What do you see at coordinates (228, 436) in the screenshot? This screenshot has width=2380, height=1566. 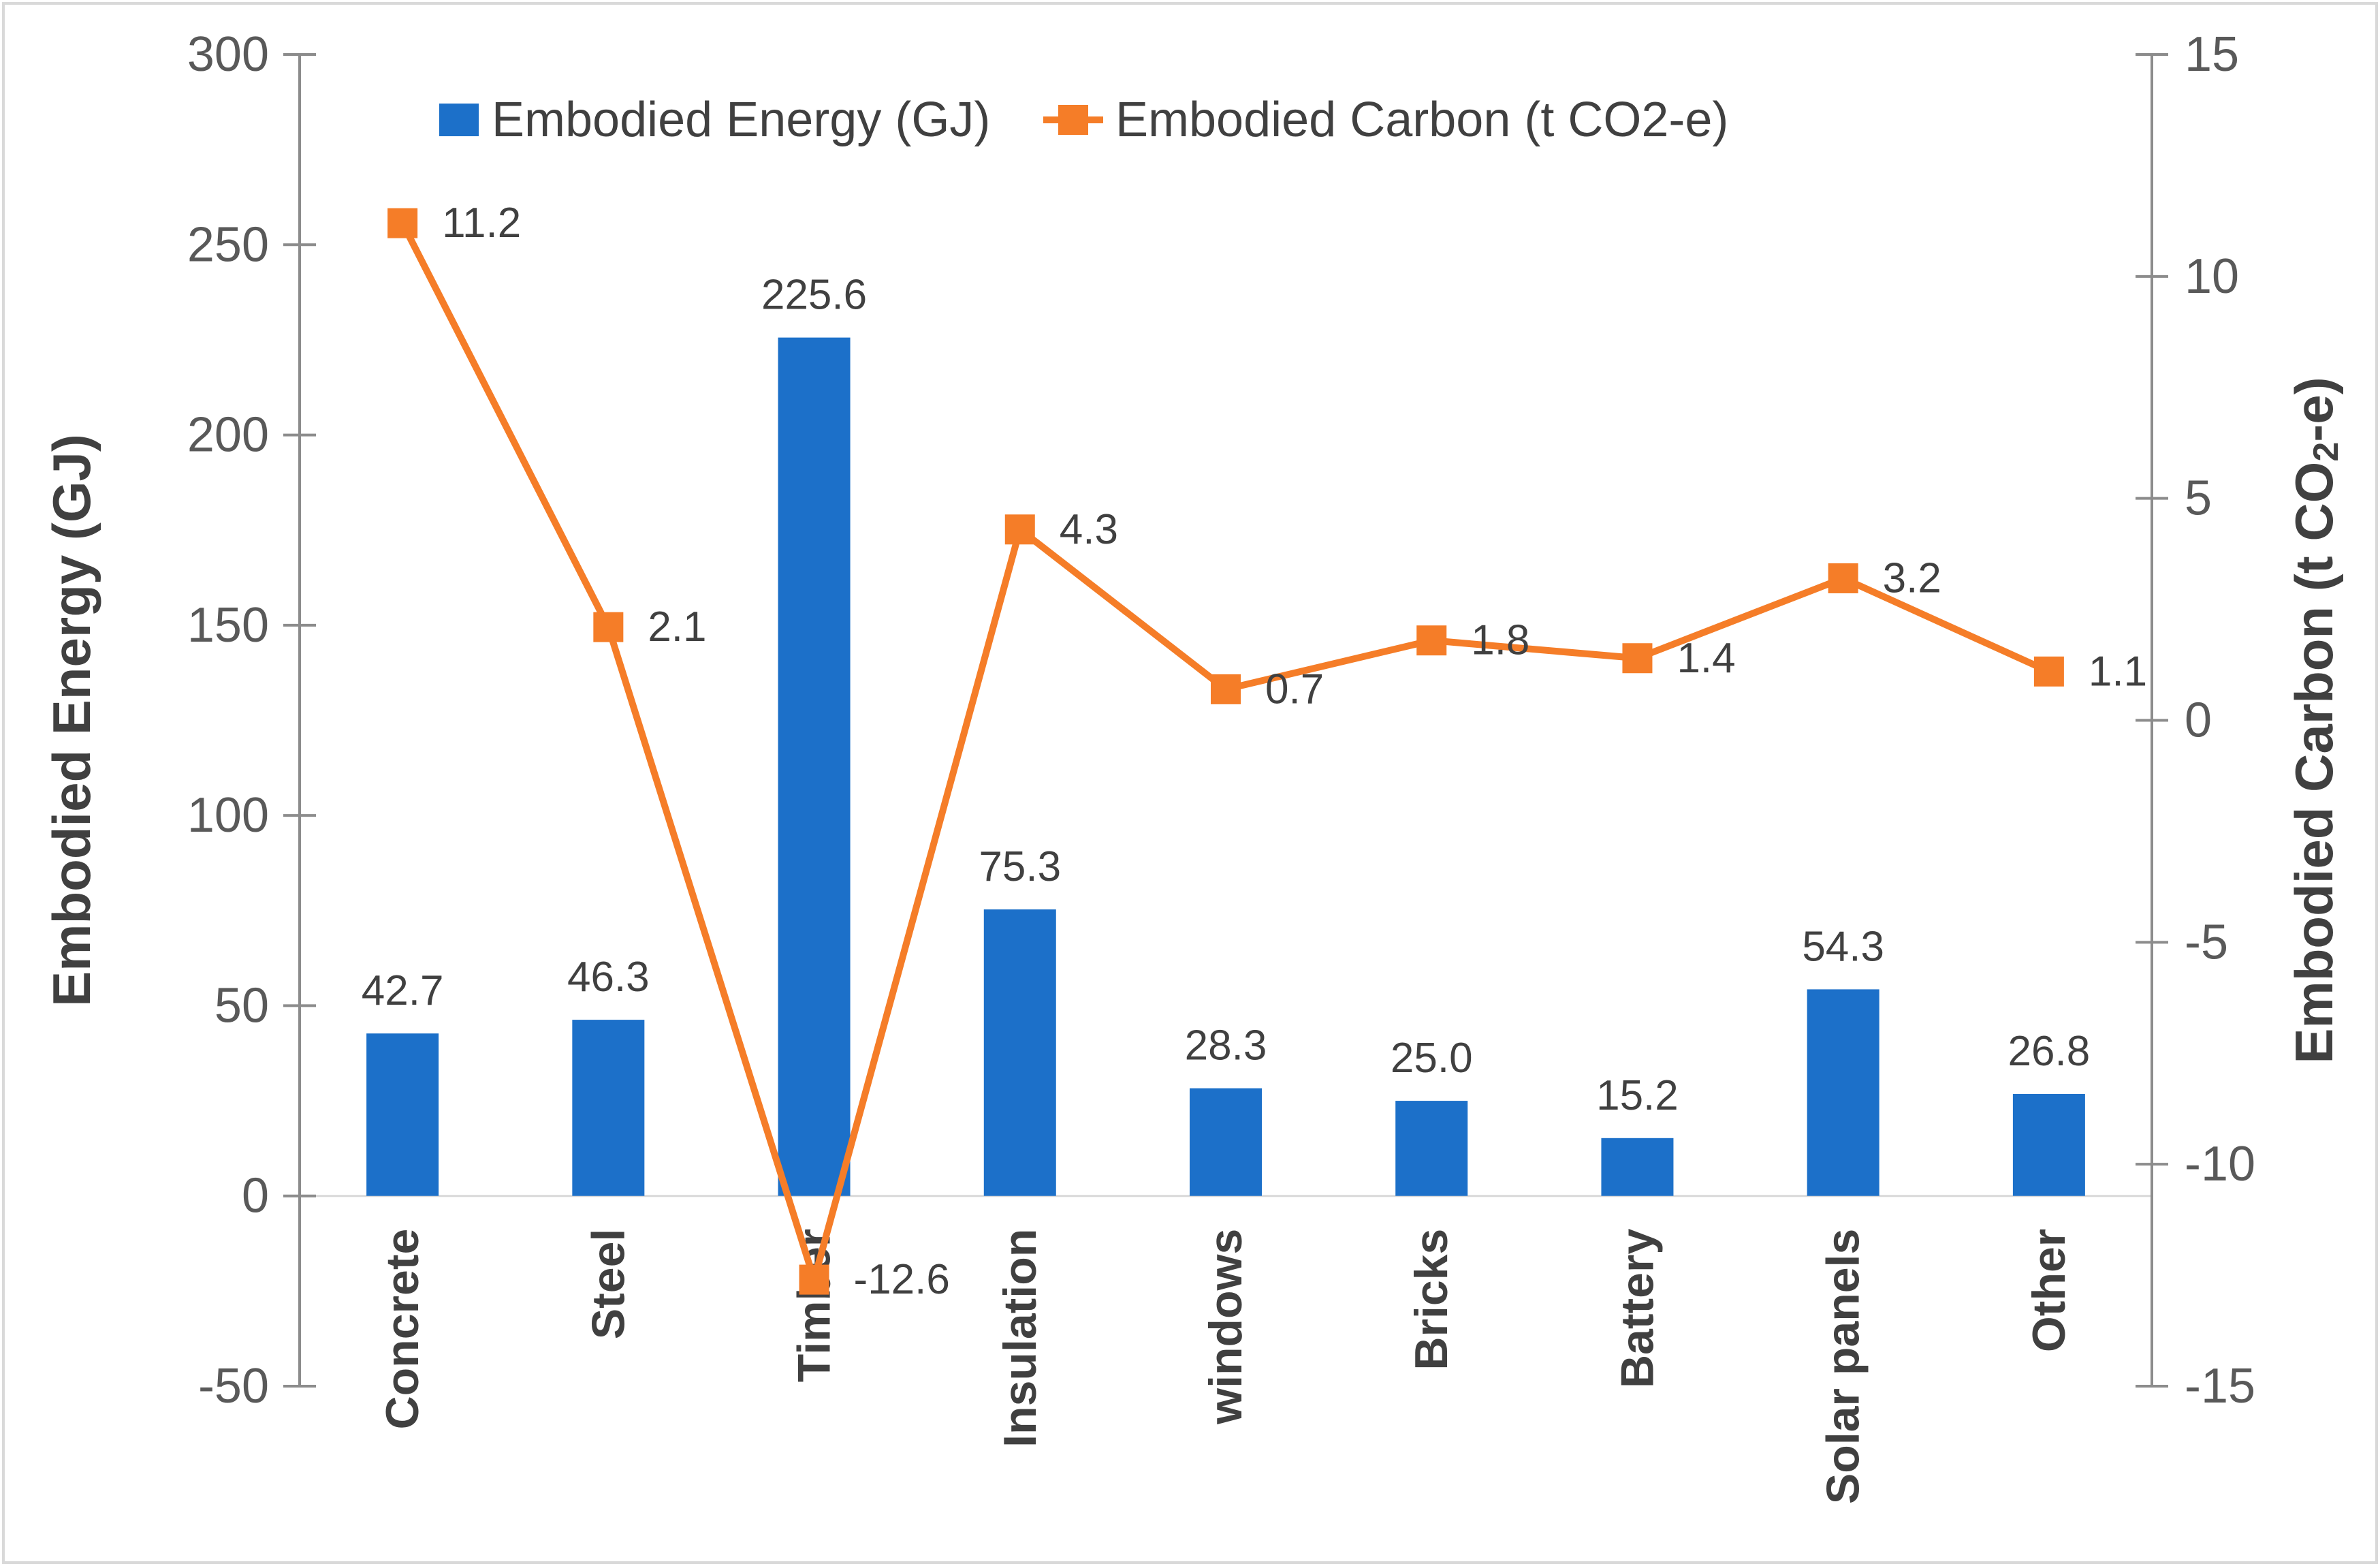 I see `left-axis-tick-label: 200` at bounding box center [228, 436].